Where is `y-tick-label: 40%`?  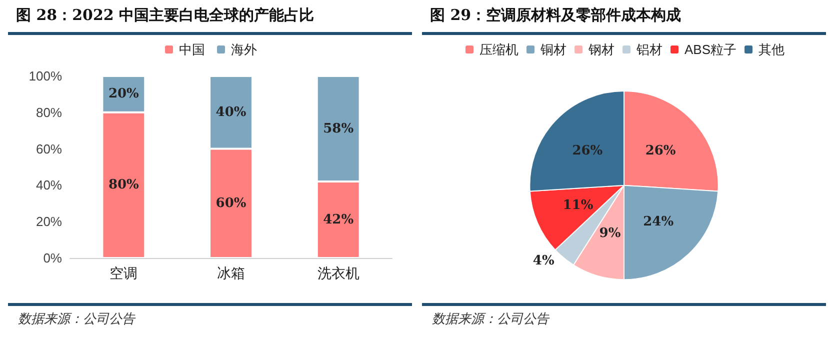
y-tick-label: 40% is located at coordinates (49, 185).